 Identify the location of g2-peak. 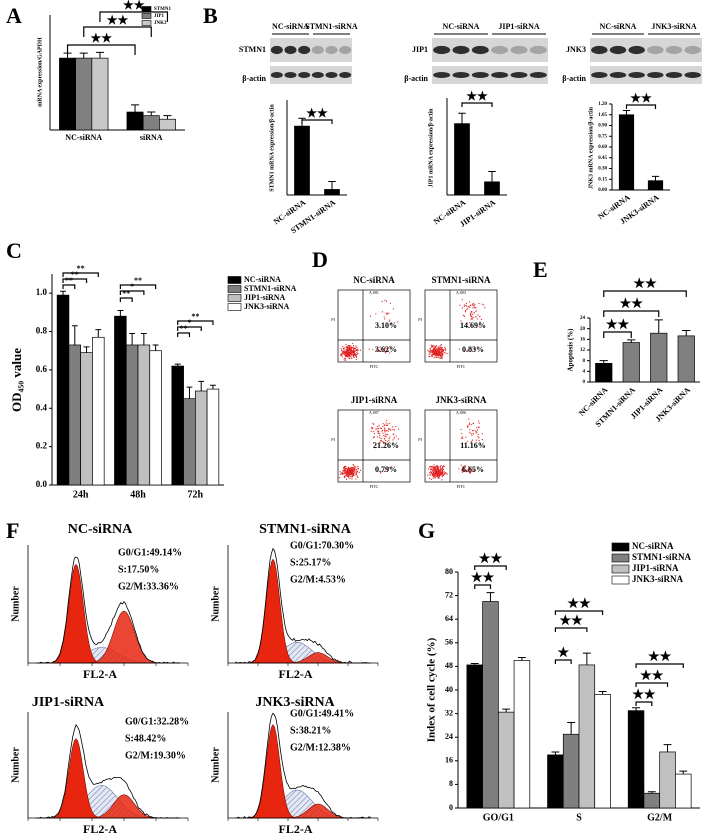
(108, 637).